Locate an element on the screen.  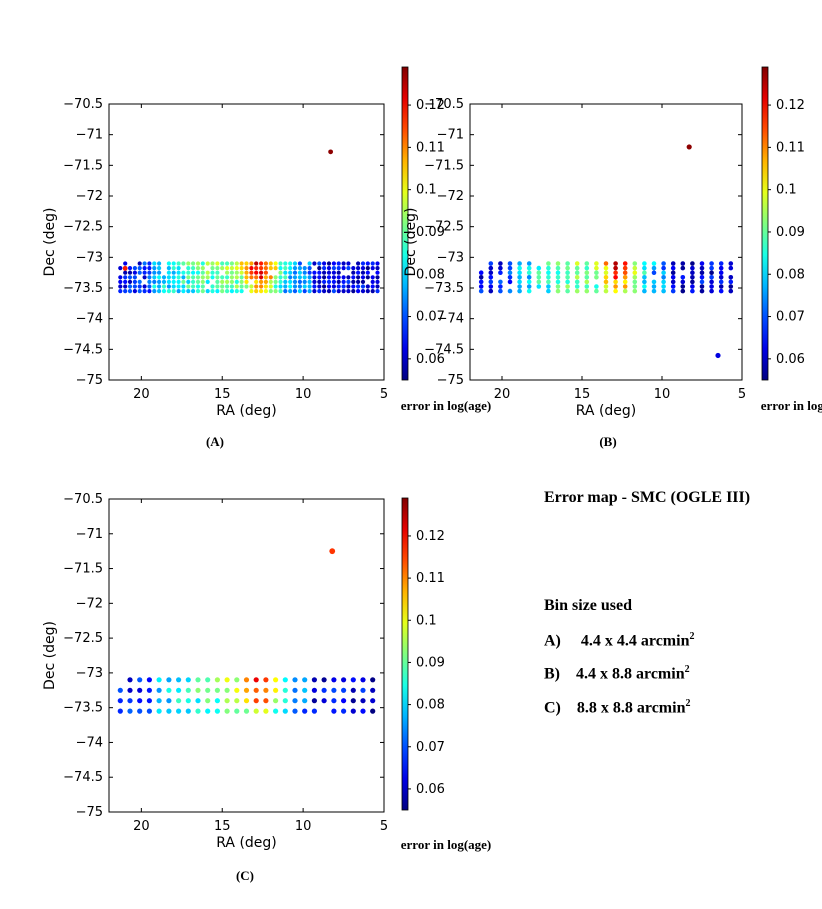
bin-c-label: C) is located at coordinates (552, 708).